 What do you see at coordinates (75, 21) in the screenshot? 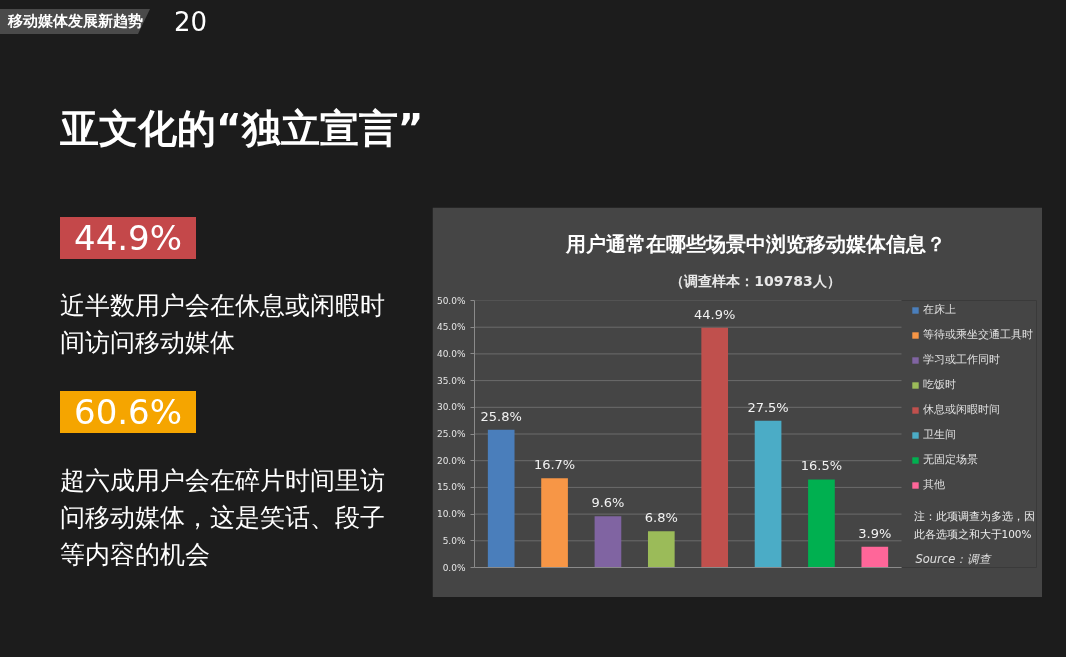
I see `text: 移动媒体发展新趋势` at bounding box center [75, 21].